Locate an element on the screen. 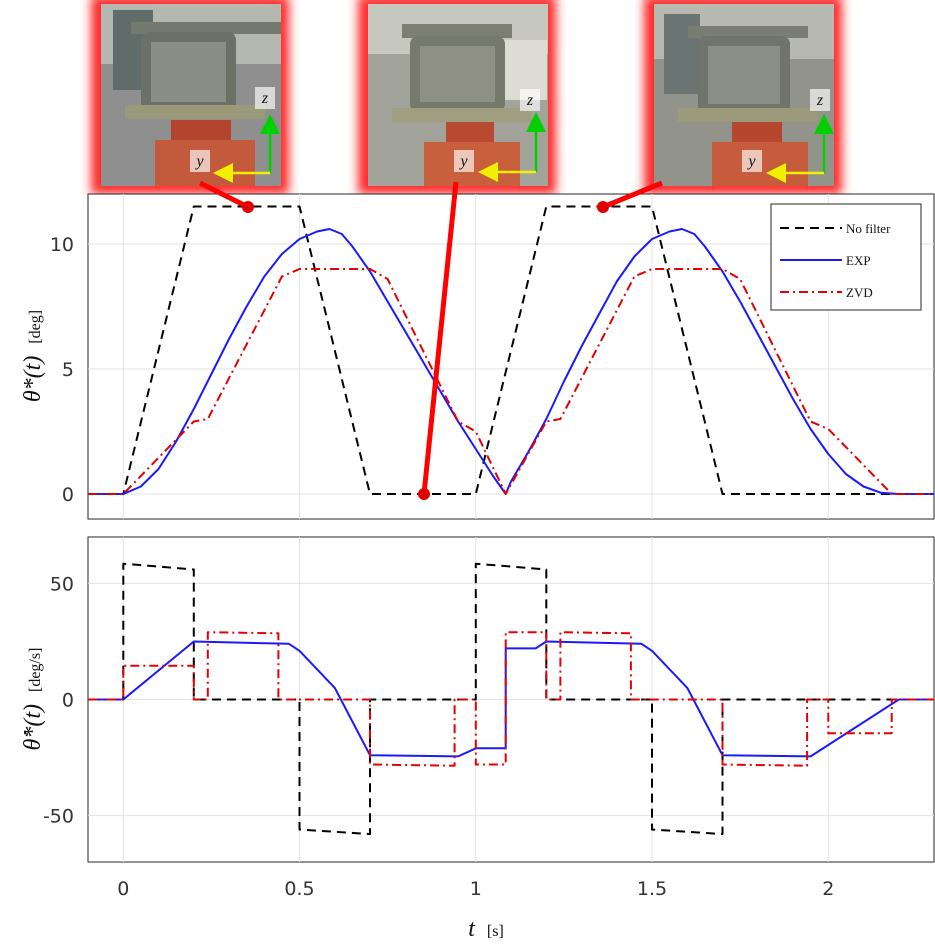 Image resolution: width=935 pixels, height=947 pixels. photo-inset-middle: z y is located at coordinates (457, 97).